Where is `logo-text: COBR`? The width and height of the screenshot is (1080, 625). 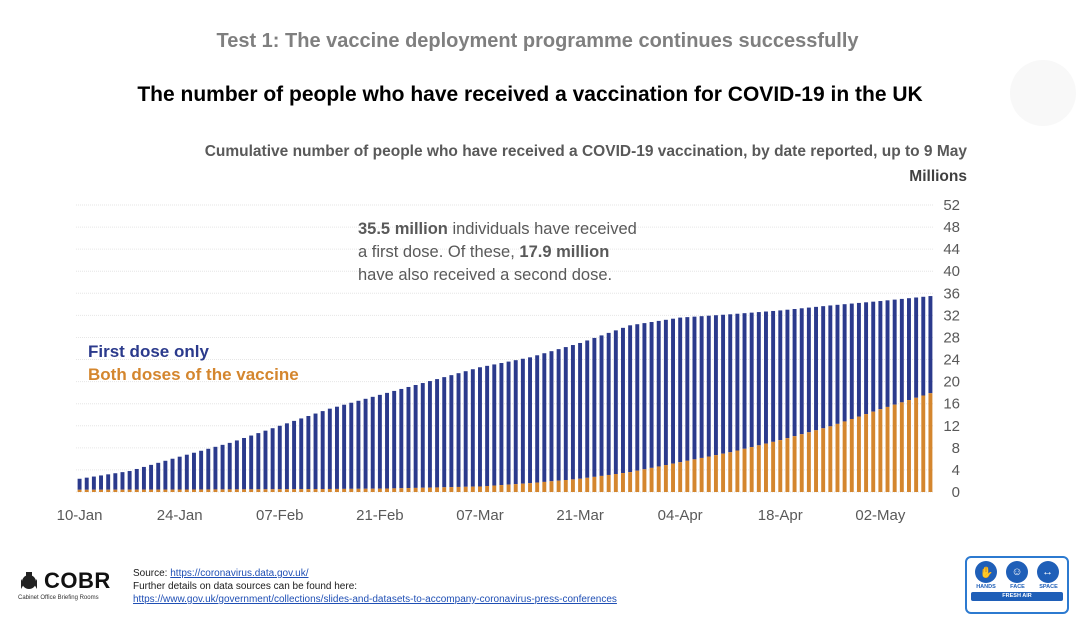
logo-text: COBR is located at coordinates (77, 580).